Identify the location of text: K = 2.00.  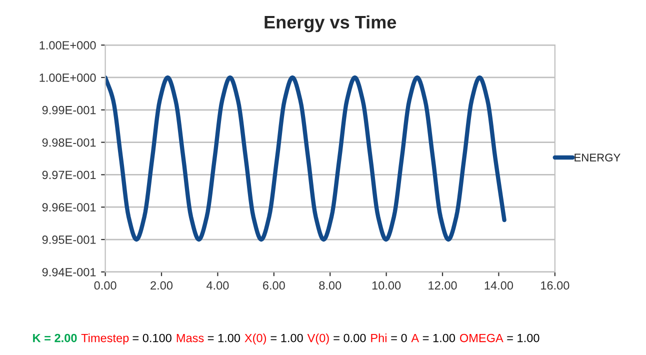
(55, 338).